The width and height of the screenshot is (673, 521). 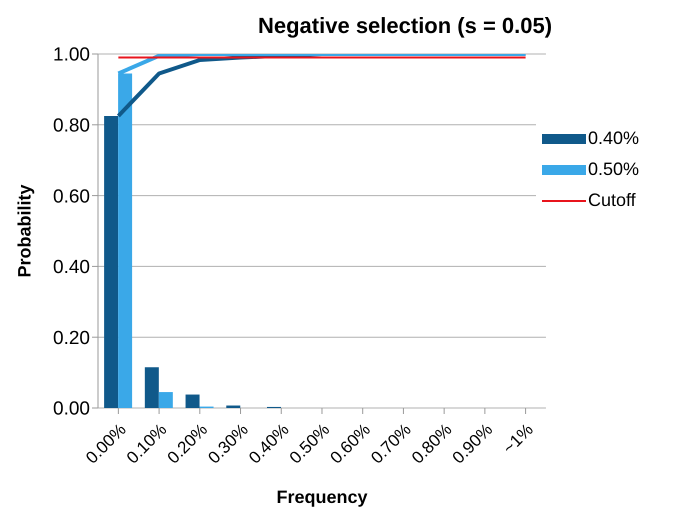 I want to click on x-tick-label: ~1%, so click(x=518, y=439).